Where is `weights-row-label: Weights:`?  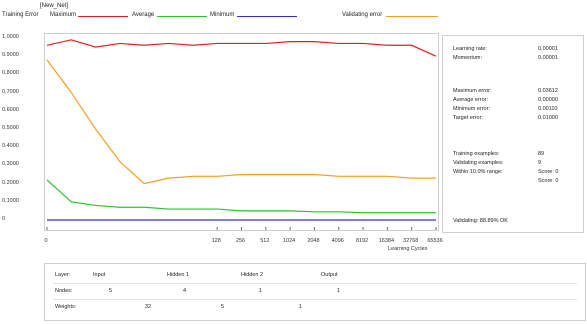
weights-row-label: Weights: is located at coordinates (66, 307).